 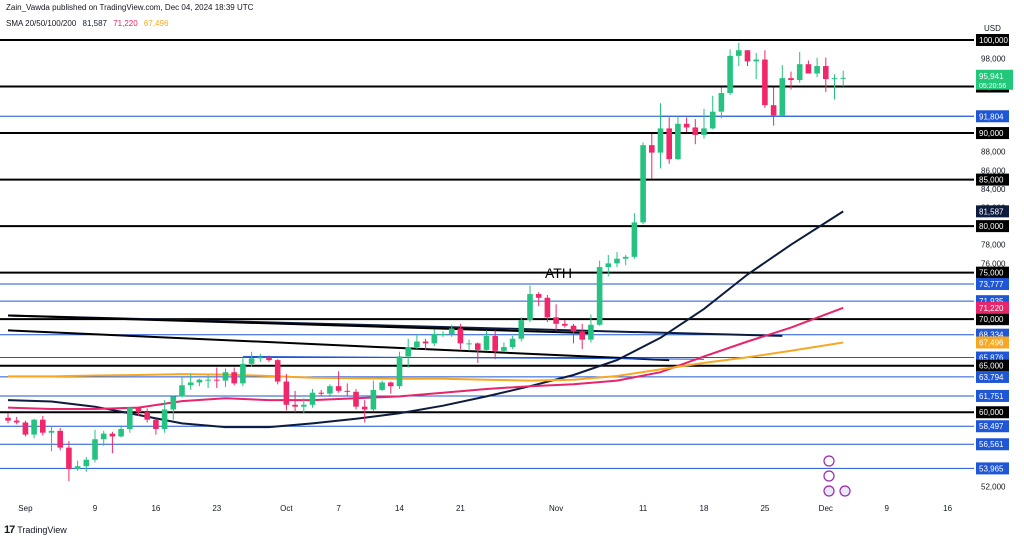 What do you see at coordinates (991, 180) in the screenshot?
I see `level-tag-text-85,000: 85,000` at bounding box center [991, 180].